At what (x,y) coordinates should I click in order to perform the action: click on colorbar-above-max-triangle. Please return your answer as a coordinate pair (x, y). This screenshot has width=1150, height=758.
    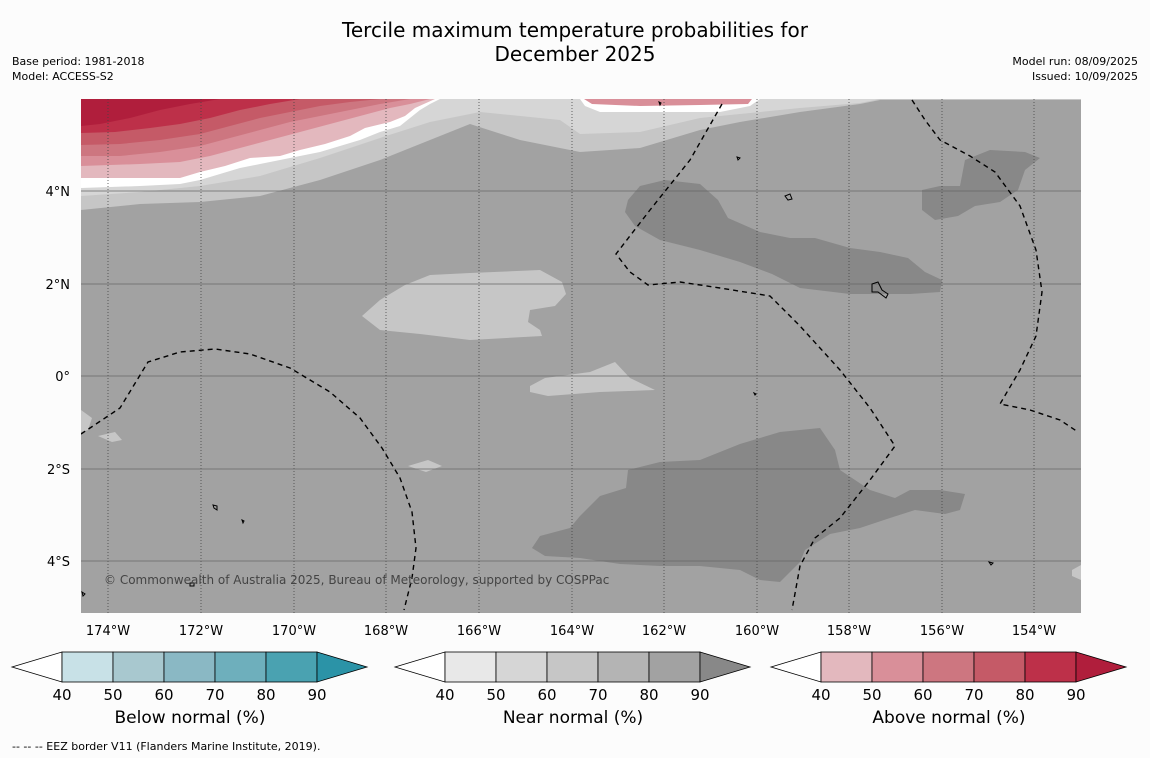
    Looking at the image, I should click on (1101, 667).